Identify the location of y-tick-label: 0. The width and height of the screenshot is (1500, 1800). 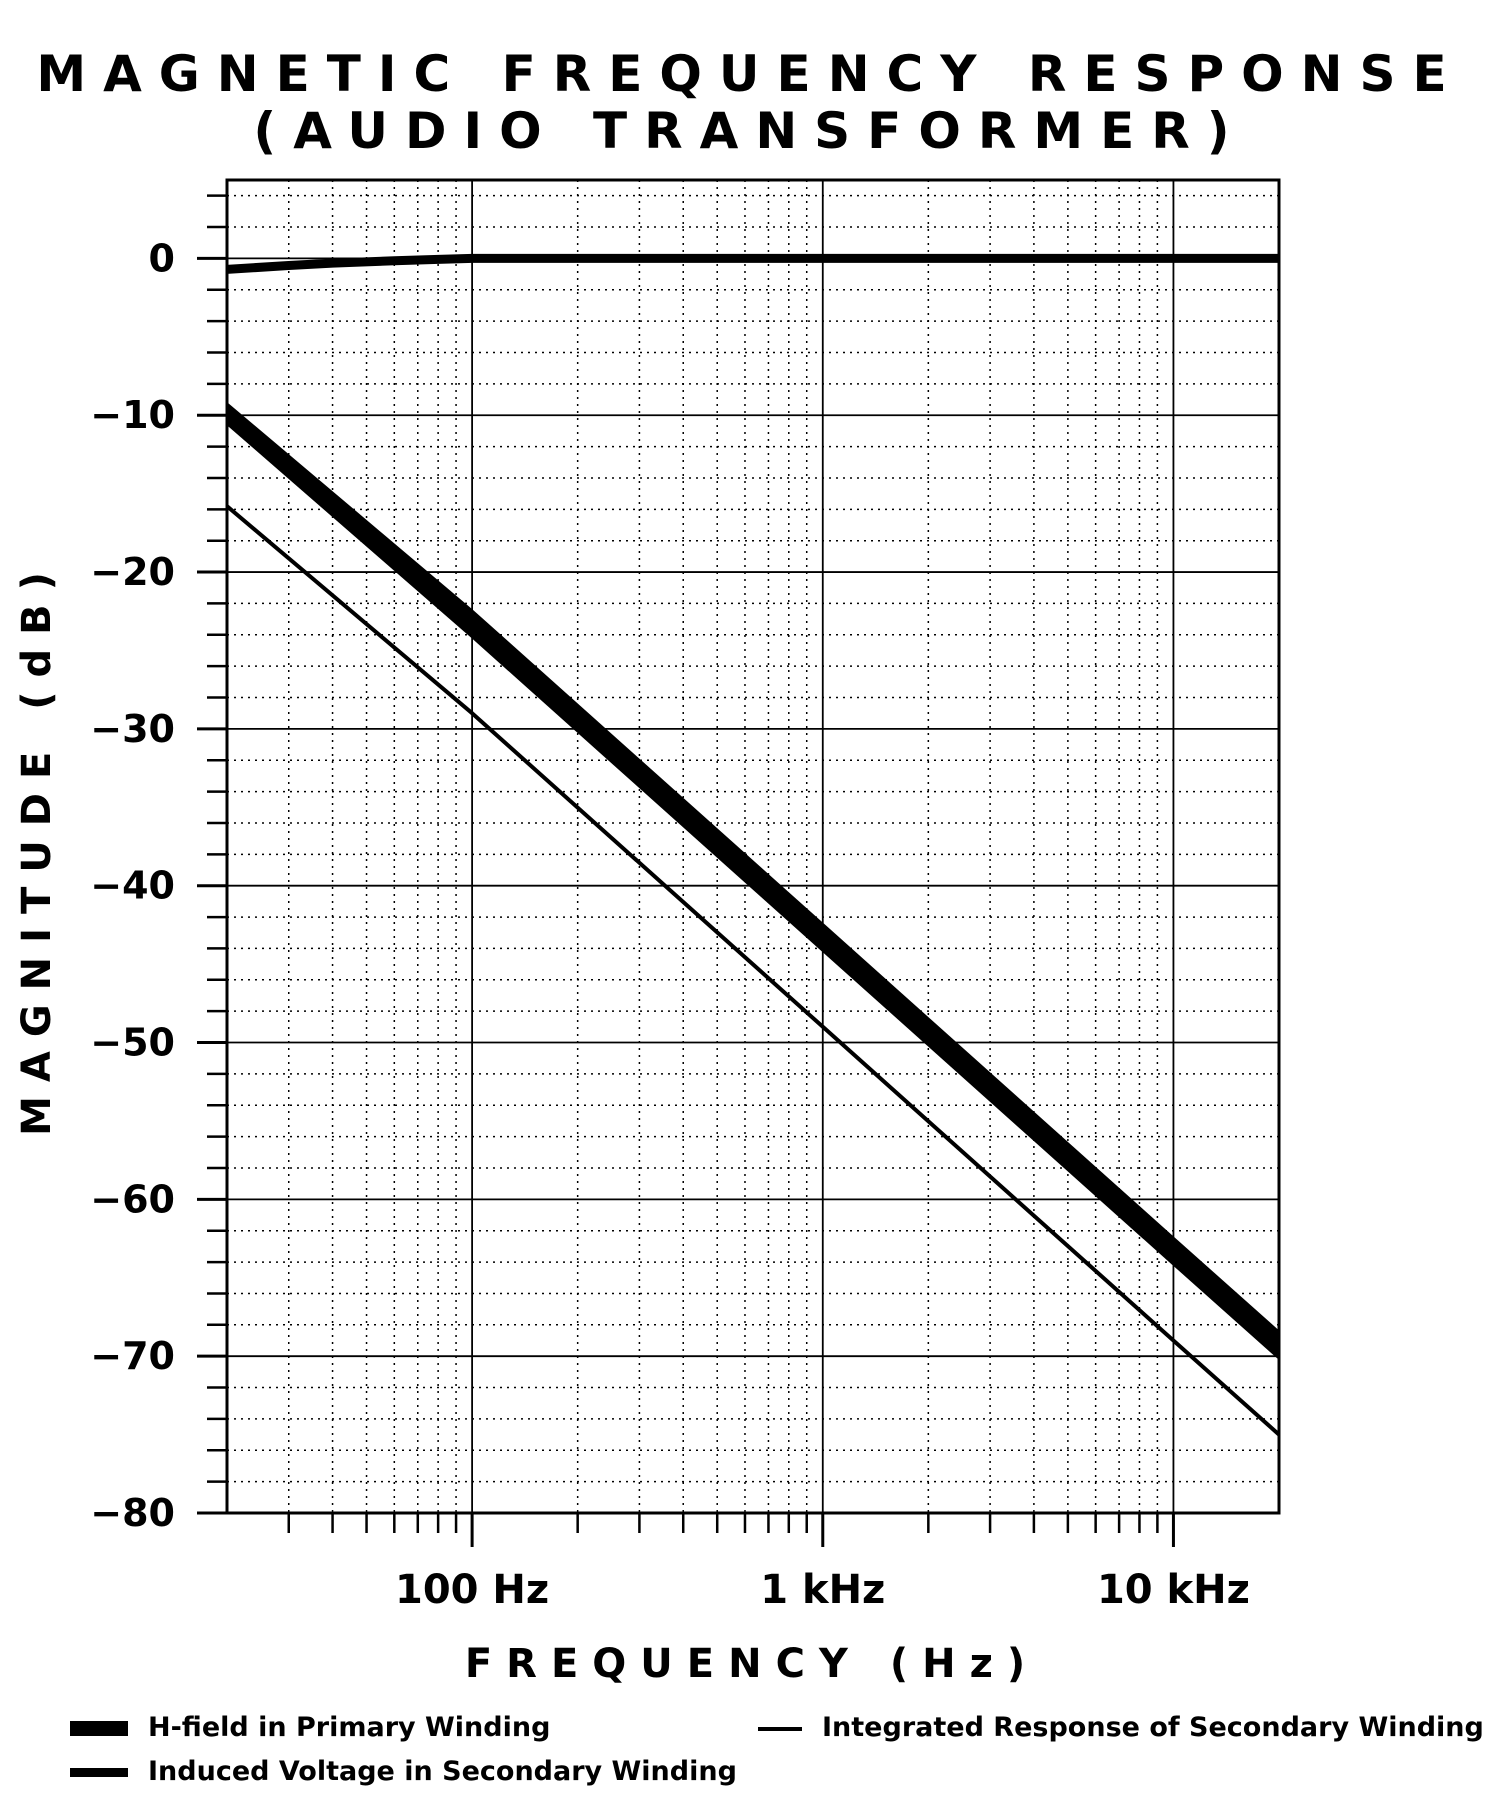
(162, 258).